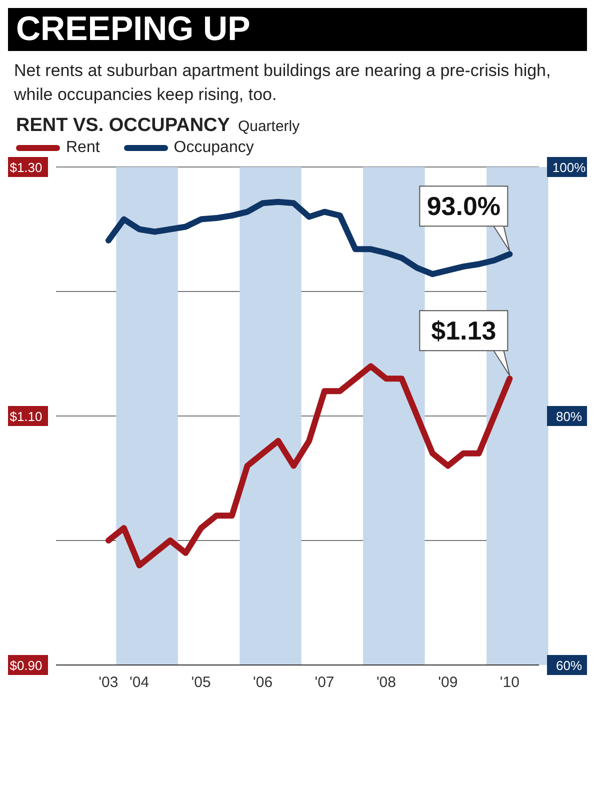 Image resolution: width=595 pixels, height=806 pixels. What do you see at coordinates (26, 665) in the screenshot?
I see `y-tick-label: $0.90` at bounding box center [26, 665].